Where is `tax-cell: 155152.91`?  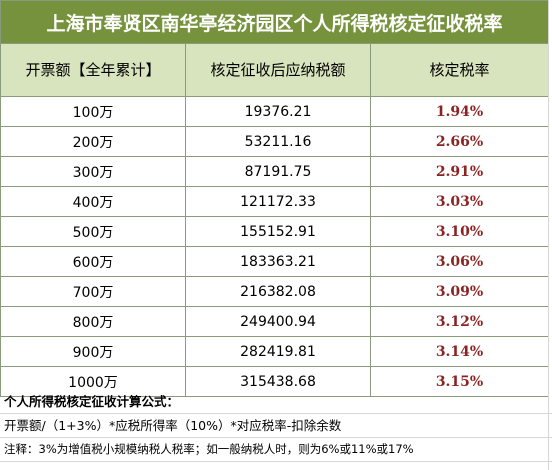
tax-cell: 155152.91 is located at coordinates (278, 231).